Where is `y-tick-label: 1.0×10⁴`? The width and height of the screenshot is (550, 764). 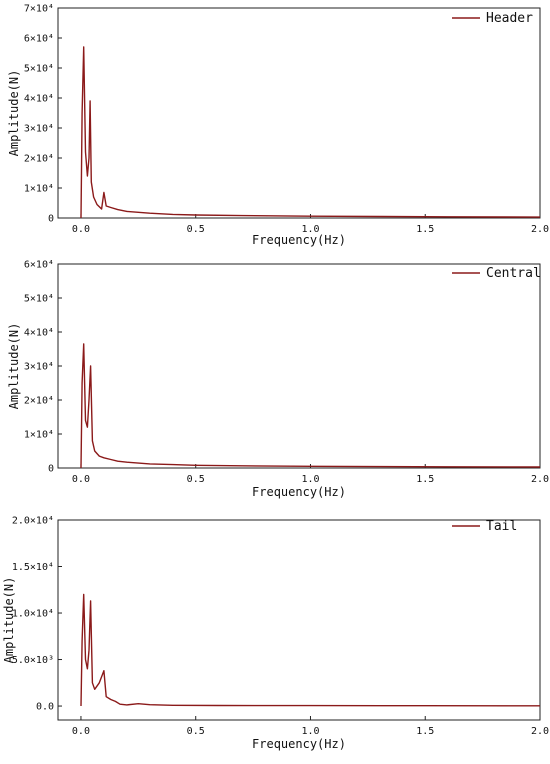
y-tick-label: 1.0×10⁴ is located at coordinates (33, 614).